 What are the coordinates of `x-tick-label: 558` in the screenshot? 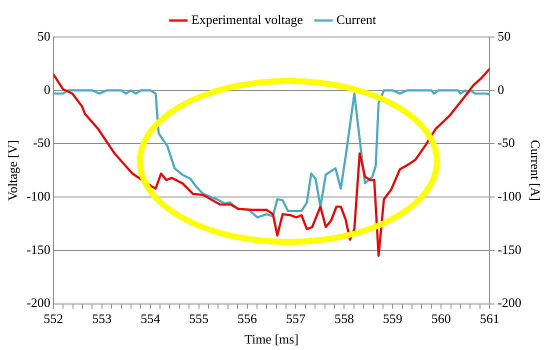 It's located at (344, 318).